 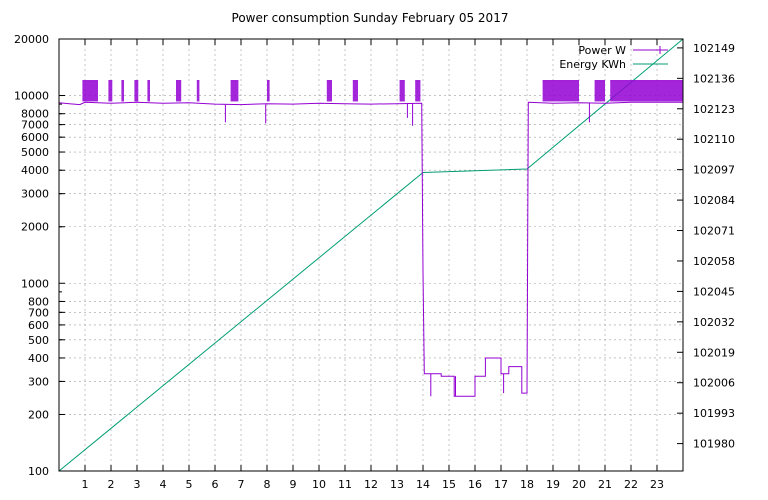 What do you see at coordinates (592, 64) in the screenshot?
I see `legend-label-energy: Energy KWh` at bounding box center [592, 64].